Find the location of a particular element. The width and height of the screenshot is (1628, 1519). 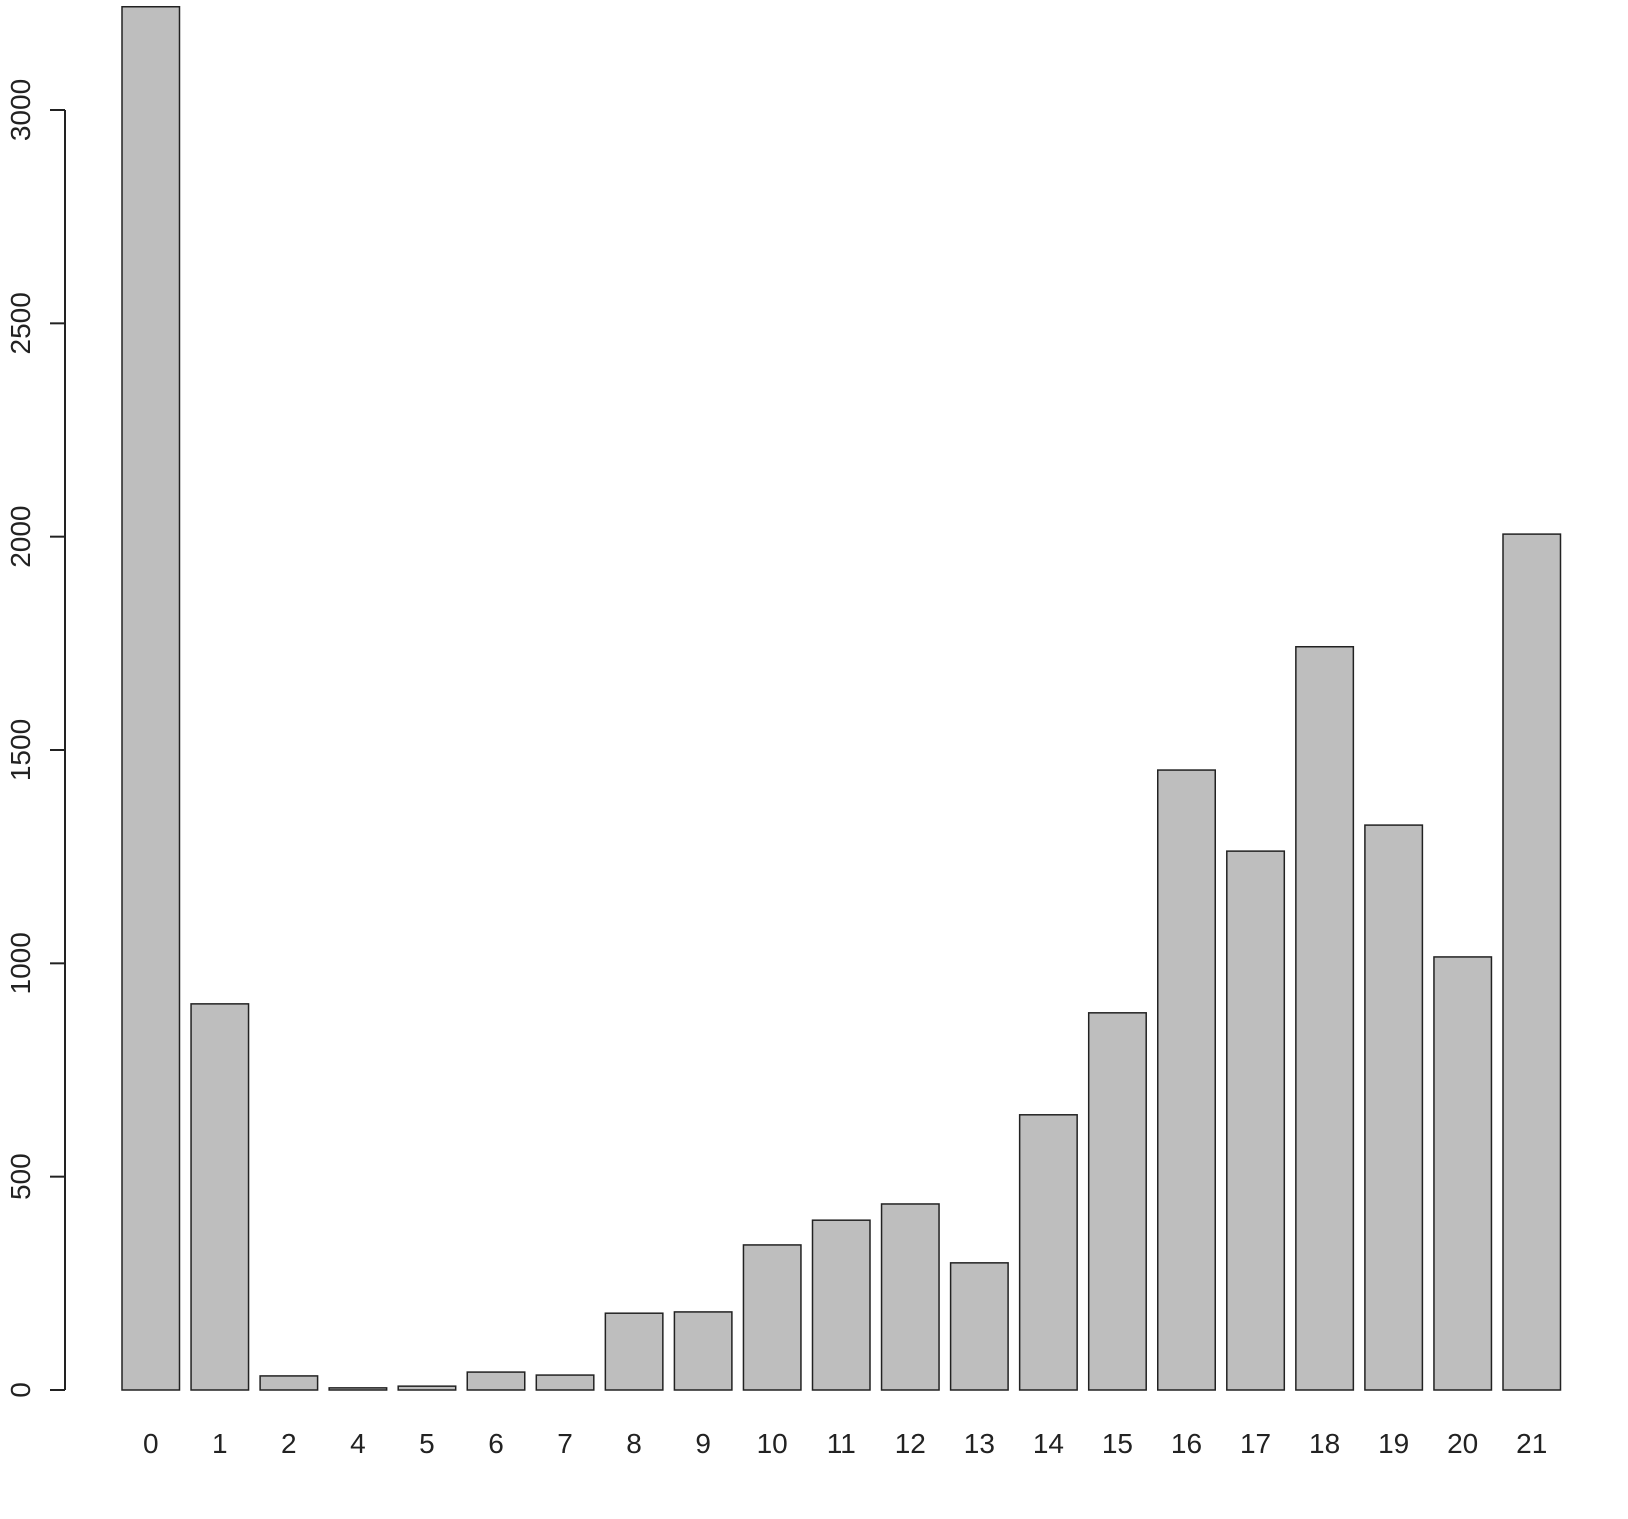

y-tick-label: 1000 is located at coordinates (20, 963).